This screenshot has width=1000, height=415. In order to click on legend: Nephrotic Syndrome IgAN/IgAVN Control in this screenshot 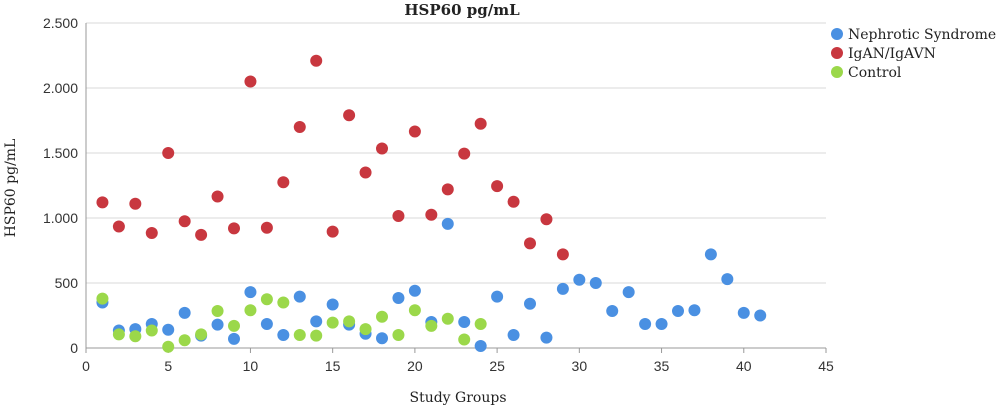, I will do `click(913, 54)`.